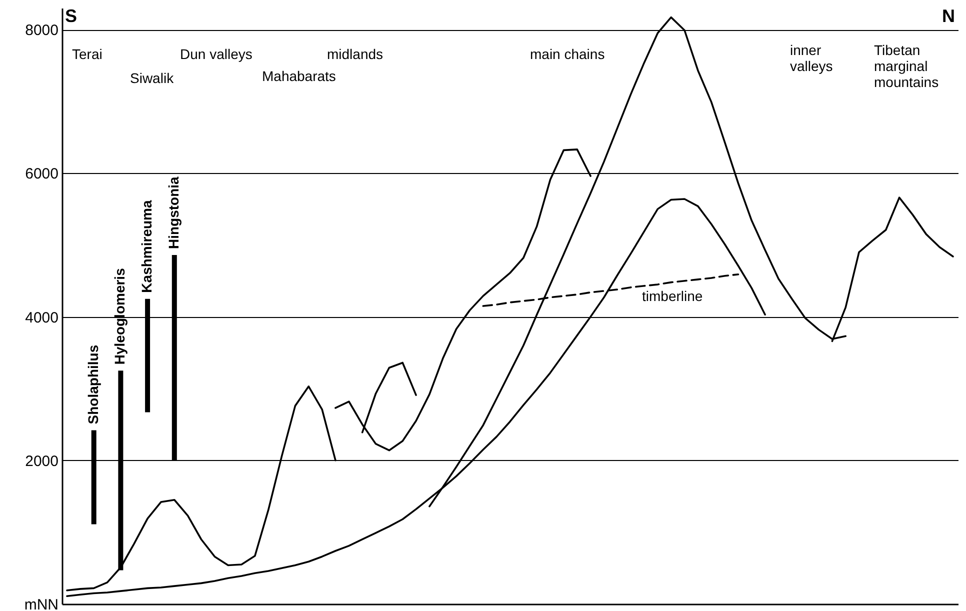 The height and width of the screenshot is (611, 966). I want to click on annotation: Siwalik, so click(152, 78).